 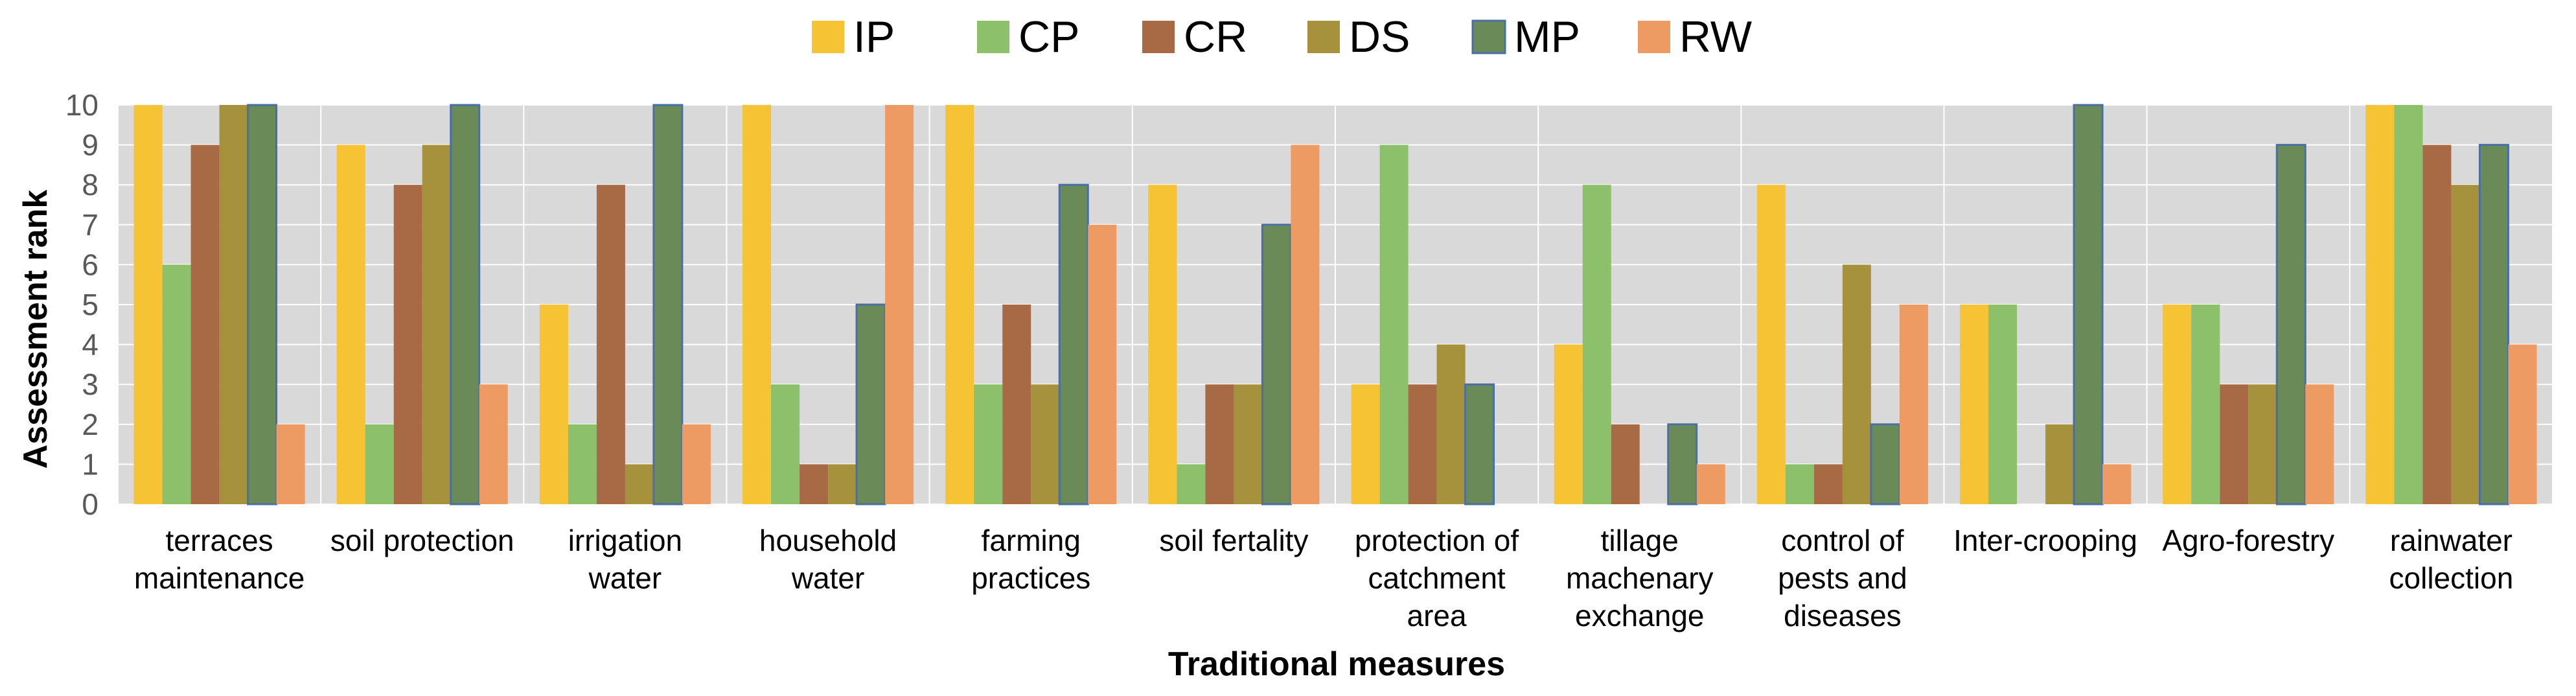 What do you see at coordinates (2451, 559) in the screenshot?
I see `x-tick-label: rainwater collection` at bounding box center [2451, 559].